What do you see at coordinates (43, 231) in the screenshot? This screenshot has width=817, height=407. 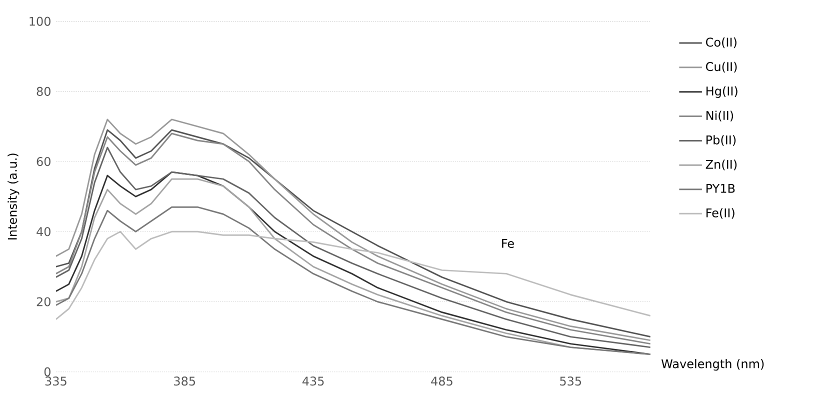 I see `y-tick-label: 40` at bounding box center [43, 231].